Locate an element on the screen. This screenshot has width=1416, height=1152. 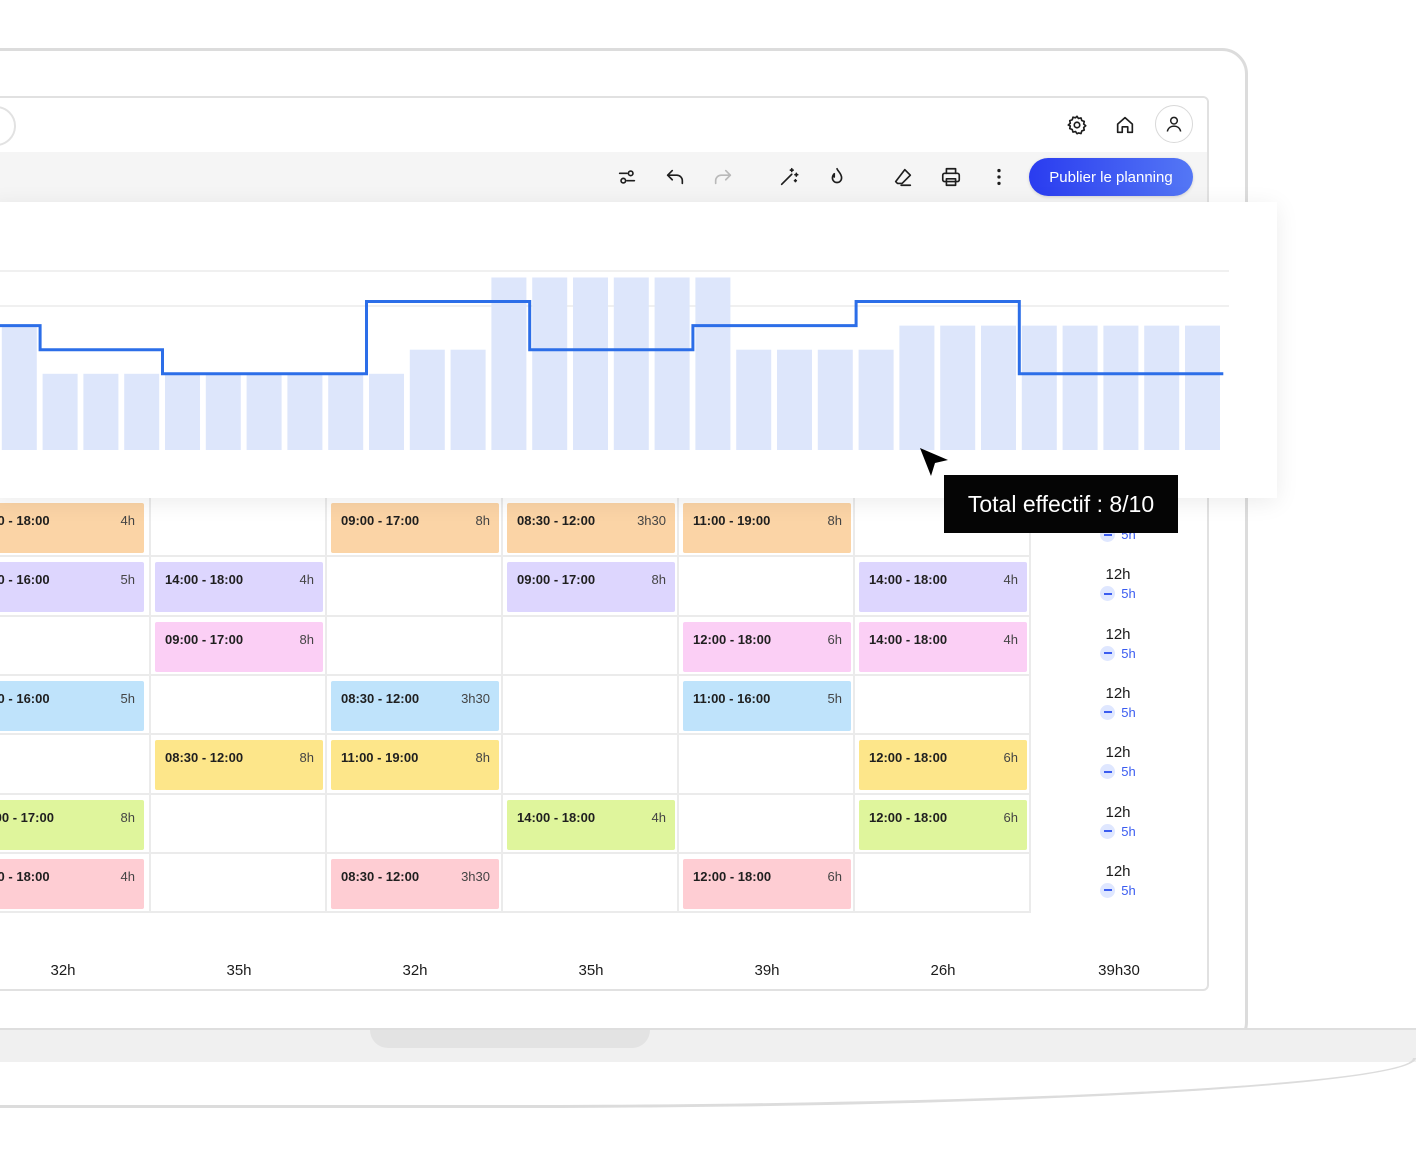
shift-duration: 8h is located at coordinates (482, 758).